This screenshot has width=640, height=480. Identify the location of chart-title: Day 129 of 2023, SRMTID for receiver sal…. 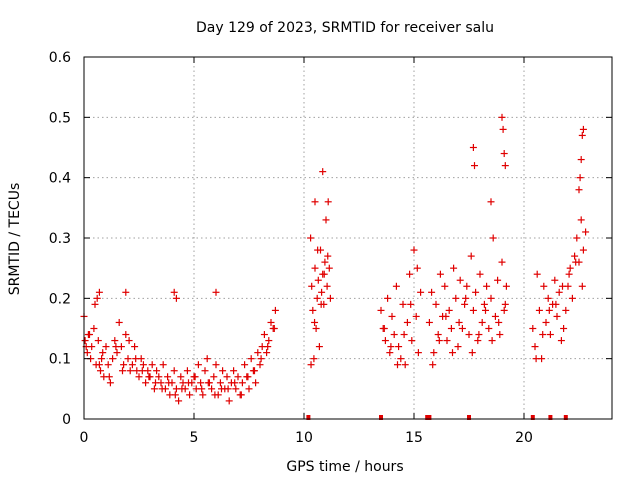
(345, 28).